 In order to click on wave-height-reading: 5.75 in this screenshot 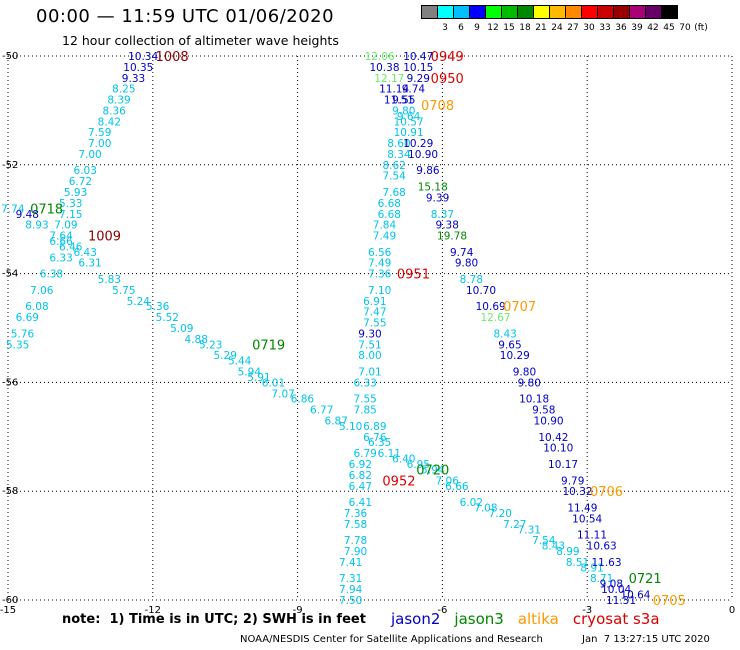, I will do `click(123, 291)`.